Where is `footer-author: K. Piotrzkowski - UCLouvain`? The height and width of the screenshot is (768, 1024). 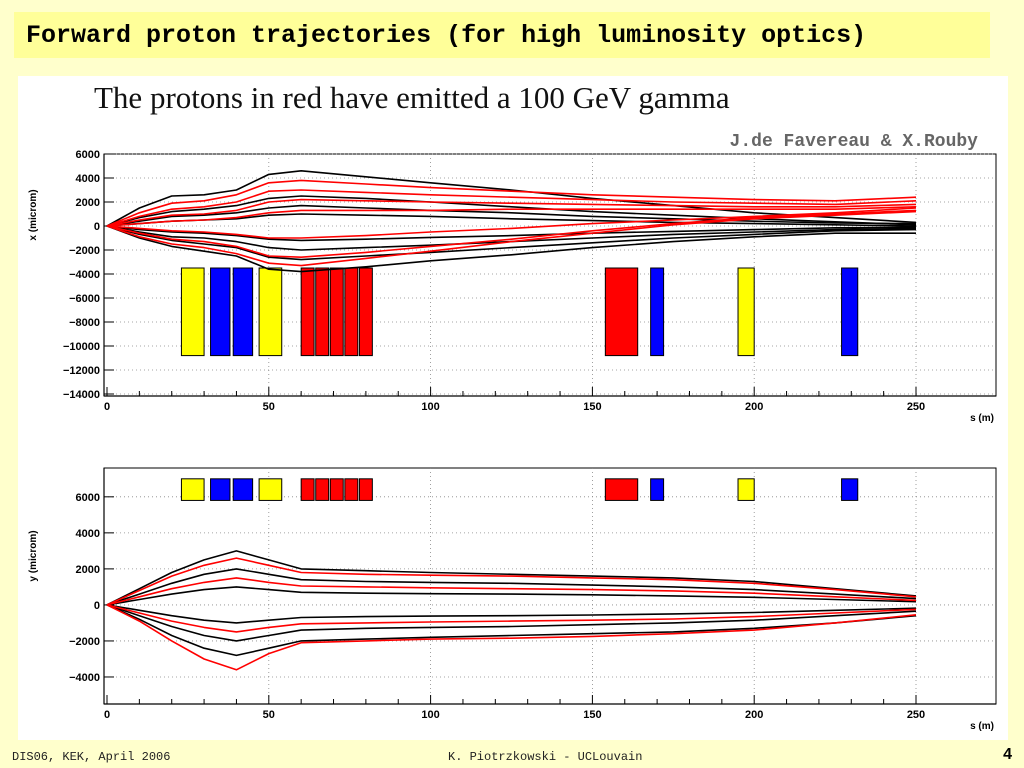 footer-author: K. Piotrzkowski - UCLouvain is located at coordinates (545, 757).